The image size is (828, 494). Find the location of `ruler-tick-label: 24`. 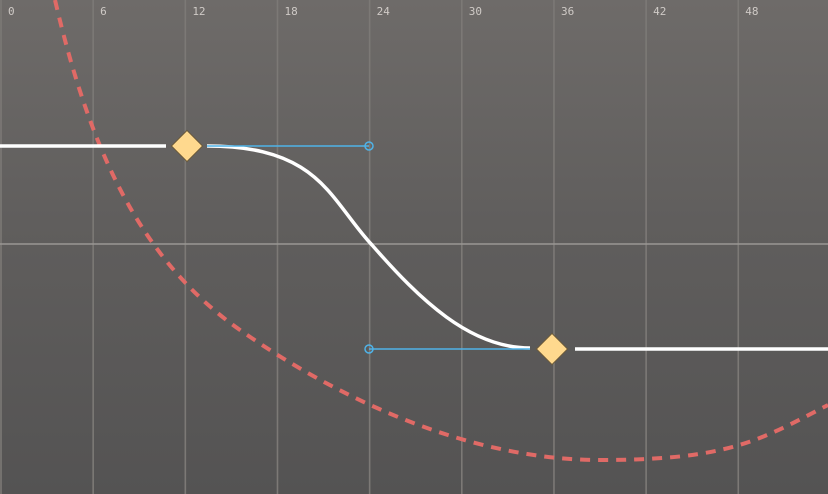

ruler-tick-label: 24 is located at coordinates (384, 11).